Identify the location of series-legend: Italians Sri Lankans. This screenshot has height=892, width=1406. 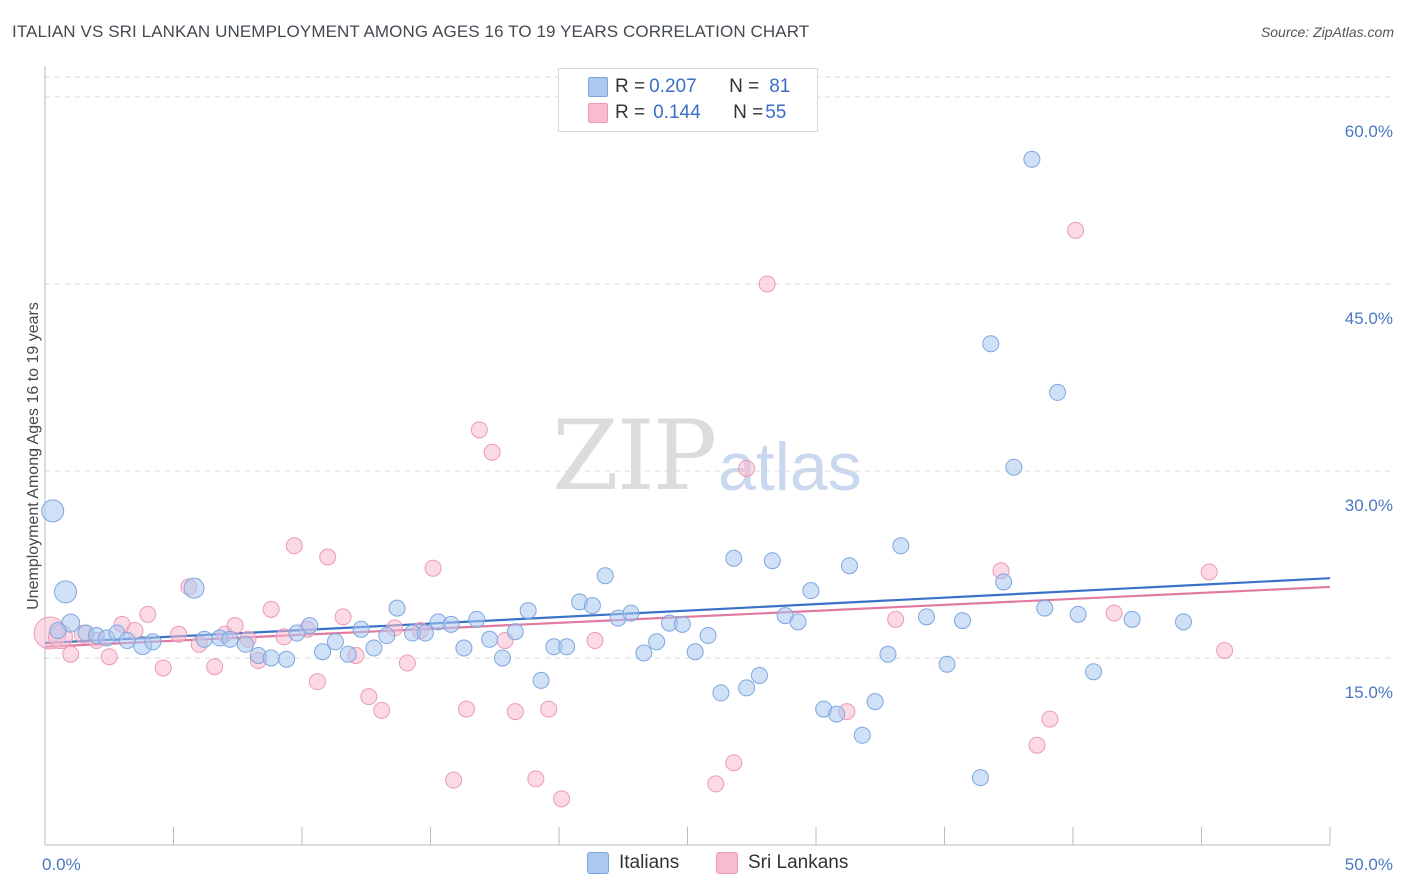
(703, 864).